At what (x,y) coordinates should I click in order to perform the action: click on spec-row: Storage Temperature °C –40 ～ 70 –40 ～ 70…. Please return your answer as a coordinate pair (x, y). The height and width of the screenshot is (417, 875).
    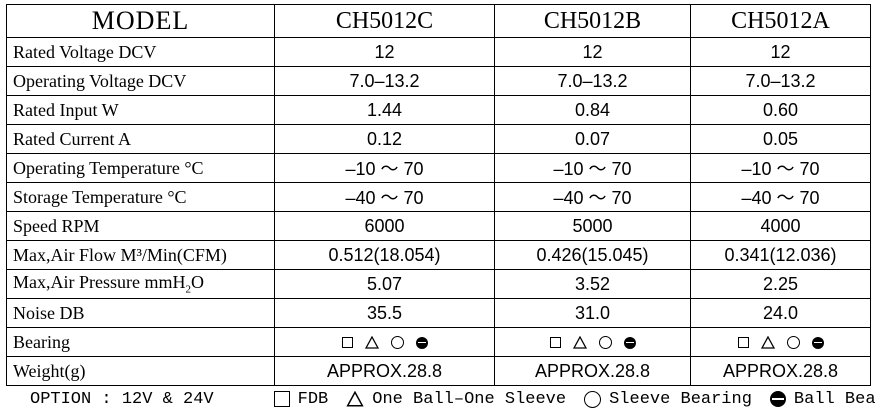
    Looking at the image, I should click on (438, 197).